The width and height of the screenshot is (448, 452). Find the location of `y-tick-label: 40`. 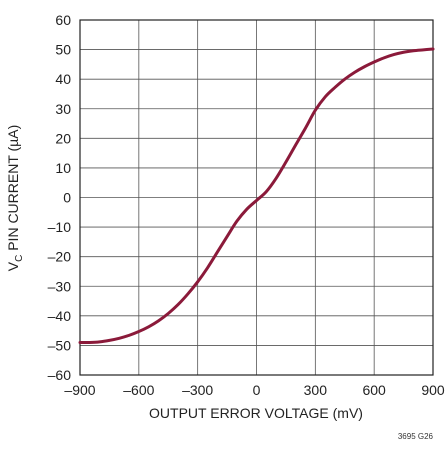

y-tick-label: 40 is located at coordinates (63, 79).